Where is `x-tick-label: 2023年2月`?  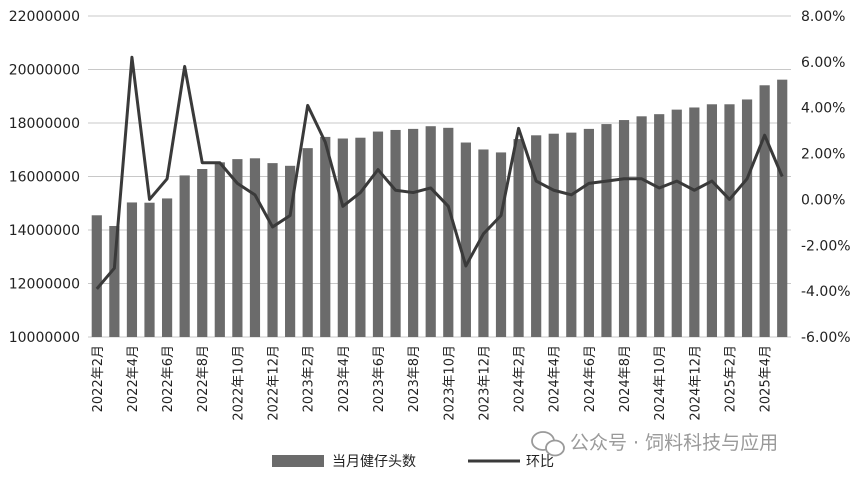 x-tick-label: 2023年2月 is located at coordinates (309, 378).